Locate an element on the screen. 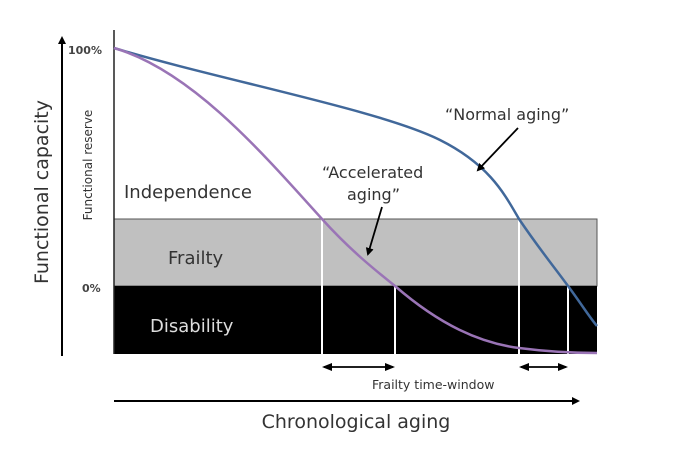 This screenshot has width=686, height=475. disability-label: Disability is located at coordinates (192, 326).